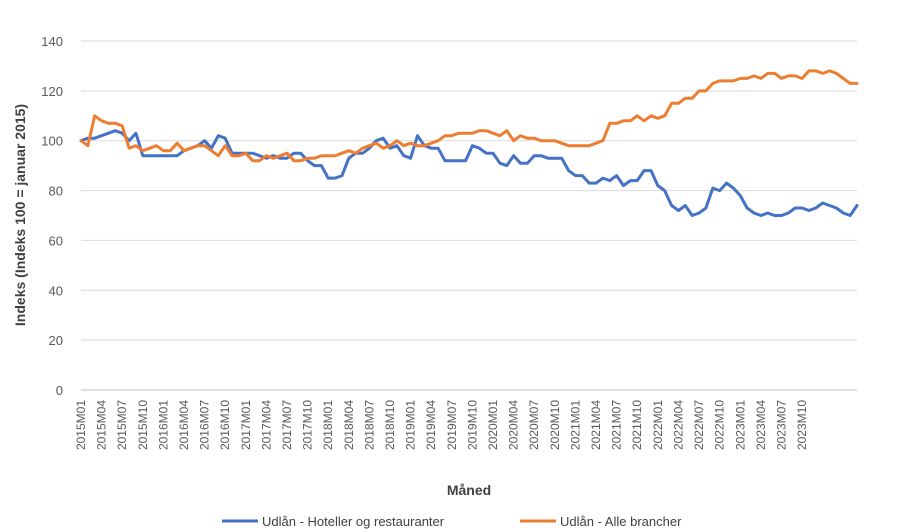  Describe the element at coordinates (56, 240) in the screenshot. I see `y-tick-label: 60` at that location.